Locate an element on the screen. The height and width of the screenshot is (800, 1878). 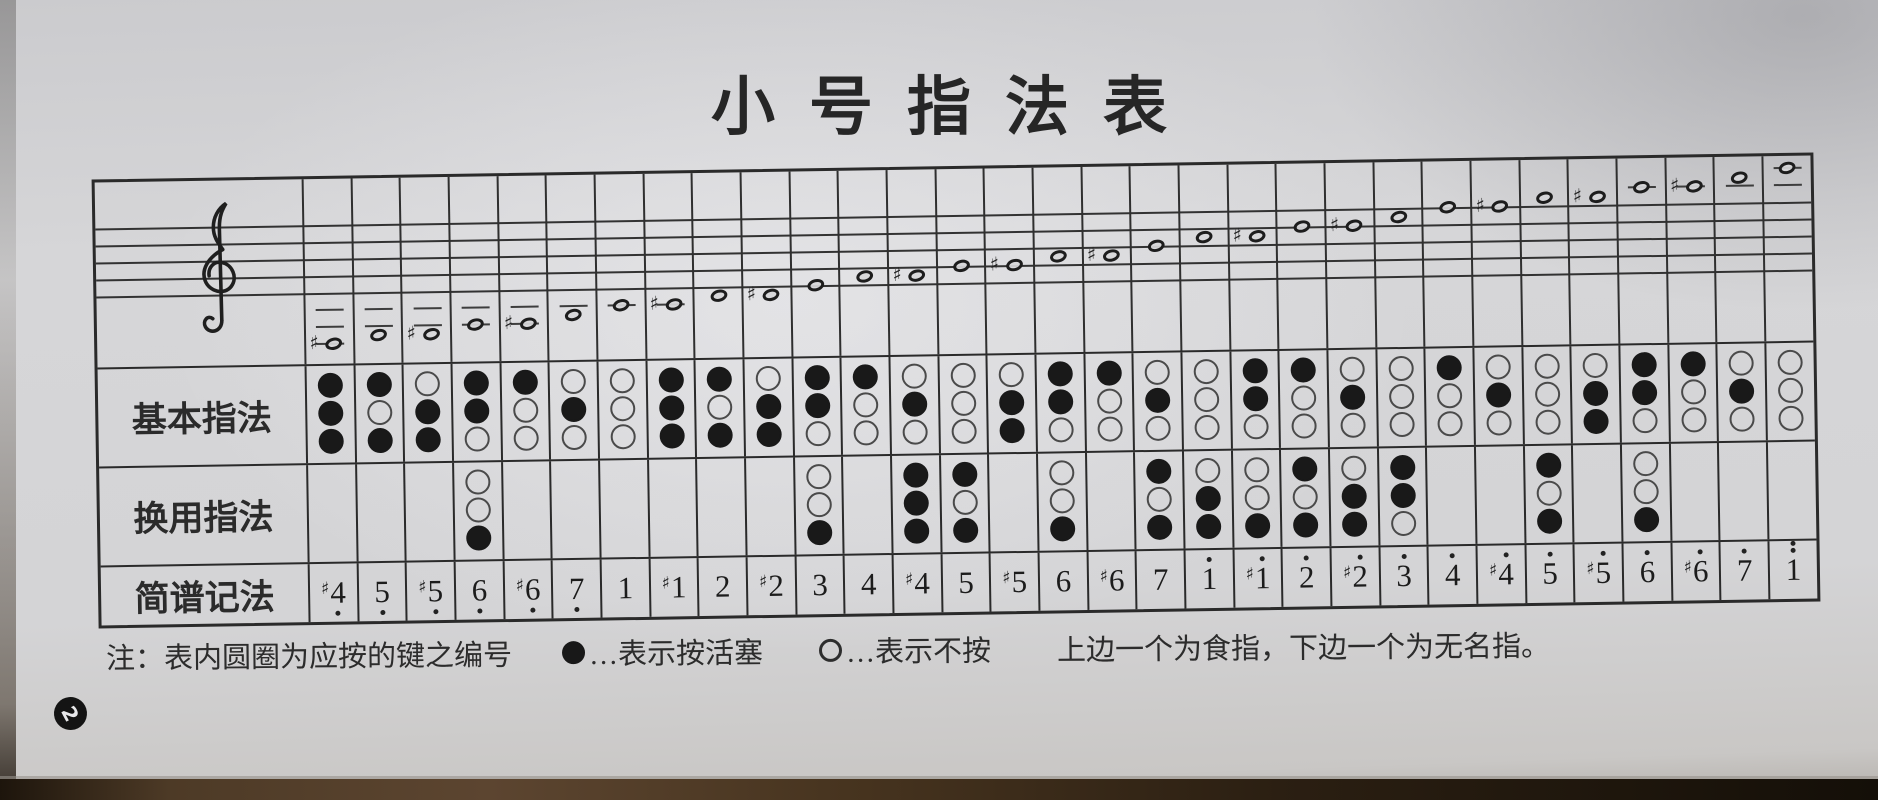
jianpu-label: ♯4 is located at coordinates (1501, 572).